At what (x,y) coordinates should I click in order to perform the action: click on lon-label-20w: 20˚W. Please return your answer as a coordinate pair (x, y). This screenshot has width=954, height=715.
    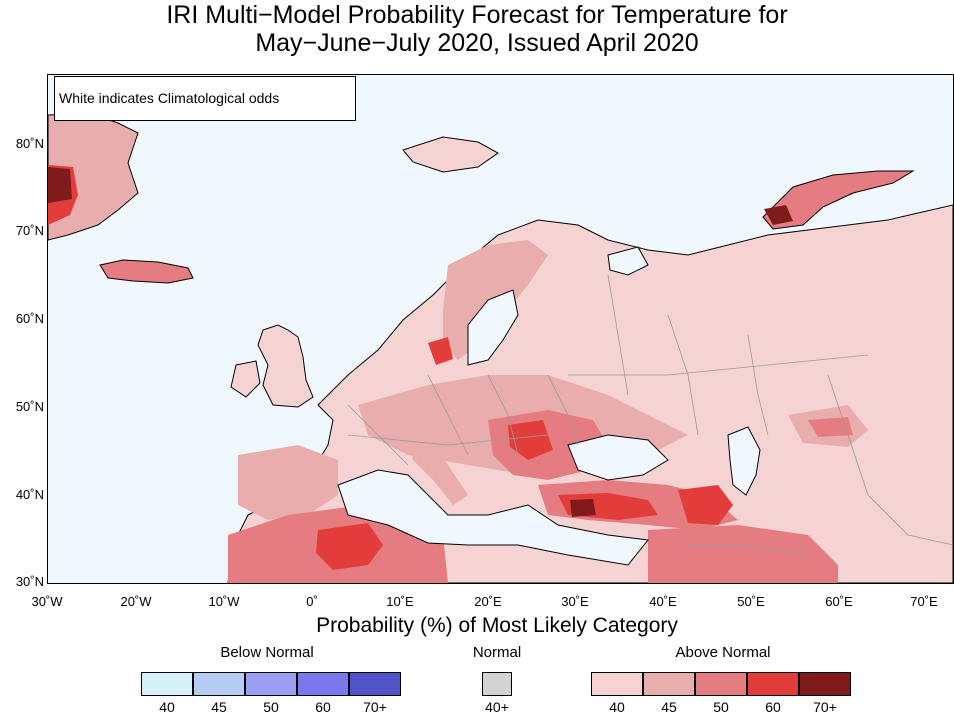
    Looking at the image, I should click on (136, 601).